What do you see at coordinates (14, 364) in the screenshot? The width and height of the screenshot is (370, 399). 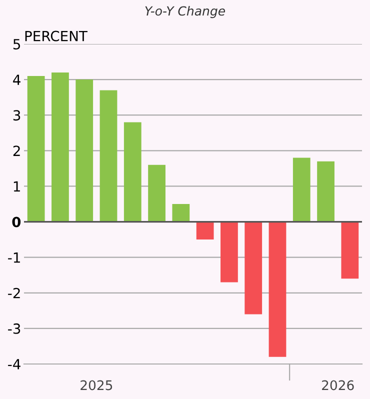 I see `y-tick-label: -4` at bounding box center [14, 364].